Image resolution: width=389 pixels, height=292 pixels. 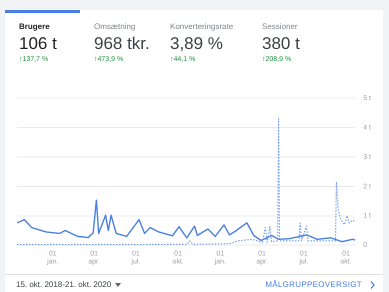 What do you see at coordinates (281, 44) in the screenshot?
I see `text: 380 t` at bounding box center [281, 44].